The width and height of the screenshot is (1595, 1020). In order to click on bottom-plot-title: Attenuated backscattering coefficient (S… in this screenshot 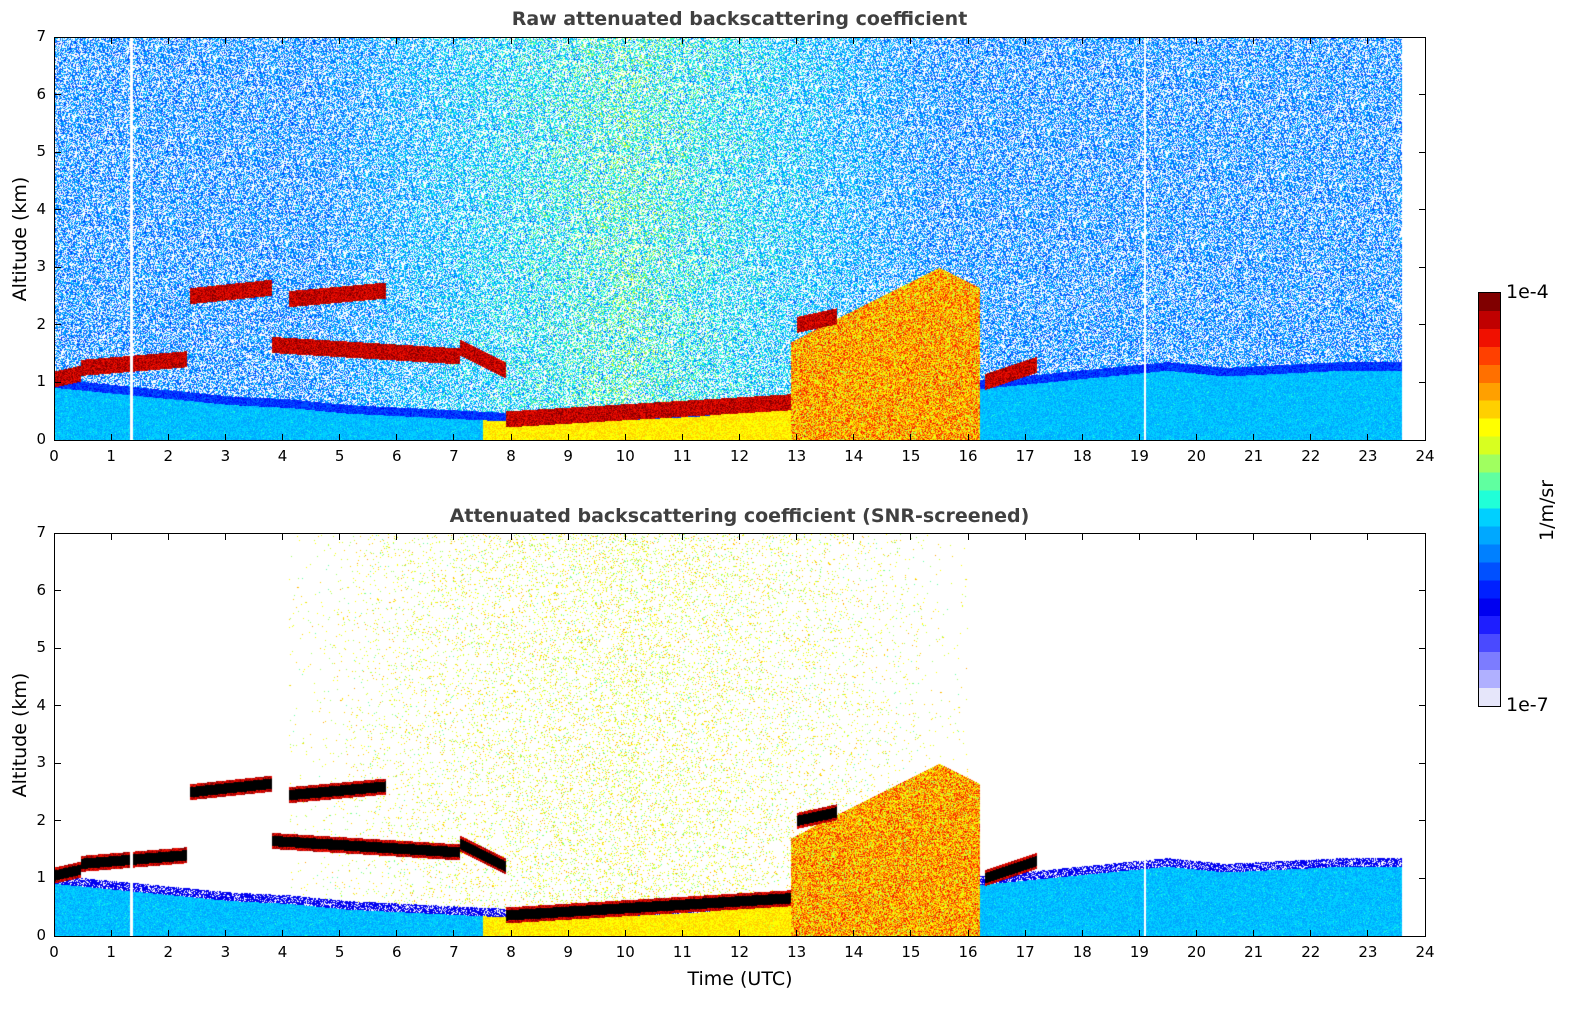, I will do `click(739, 516)`.